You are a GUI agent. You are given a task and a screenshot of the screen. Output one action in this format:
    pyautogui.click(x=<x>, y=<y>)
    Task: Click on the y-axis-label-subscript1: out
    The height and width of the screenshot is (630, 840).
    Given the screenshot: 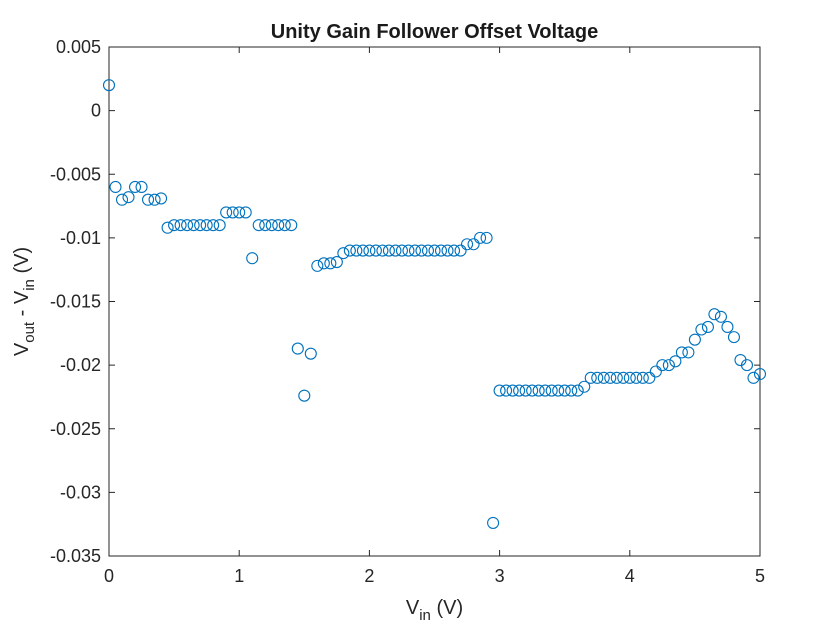 What is the action you would take?
    pyautogui.click(x=29, y=332)
    